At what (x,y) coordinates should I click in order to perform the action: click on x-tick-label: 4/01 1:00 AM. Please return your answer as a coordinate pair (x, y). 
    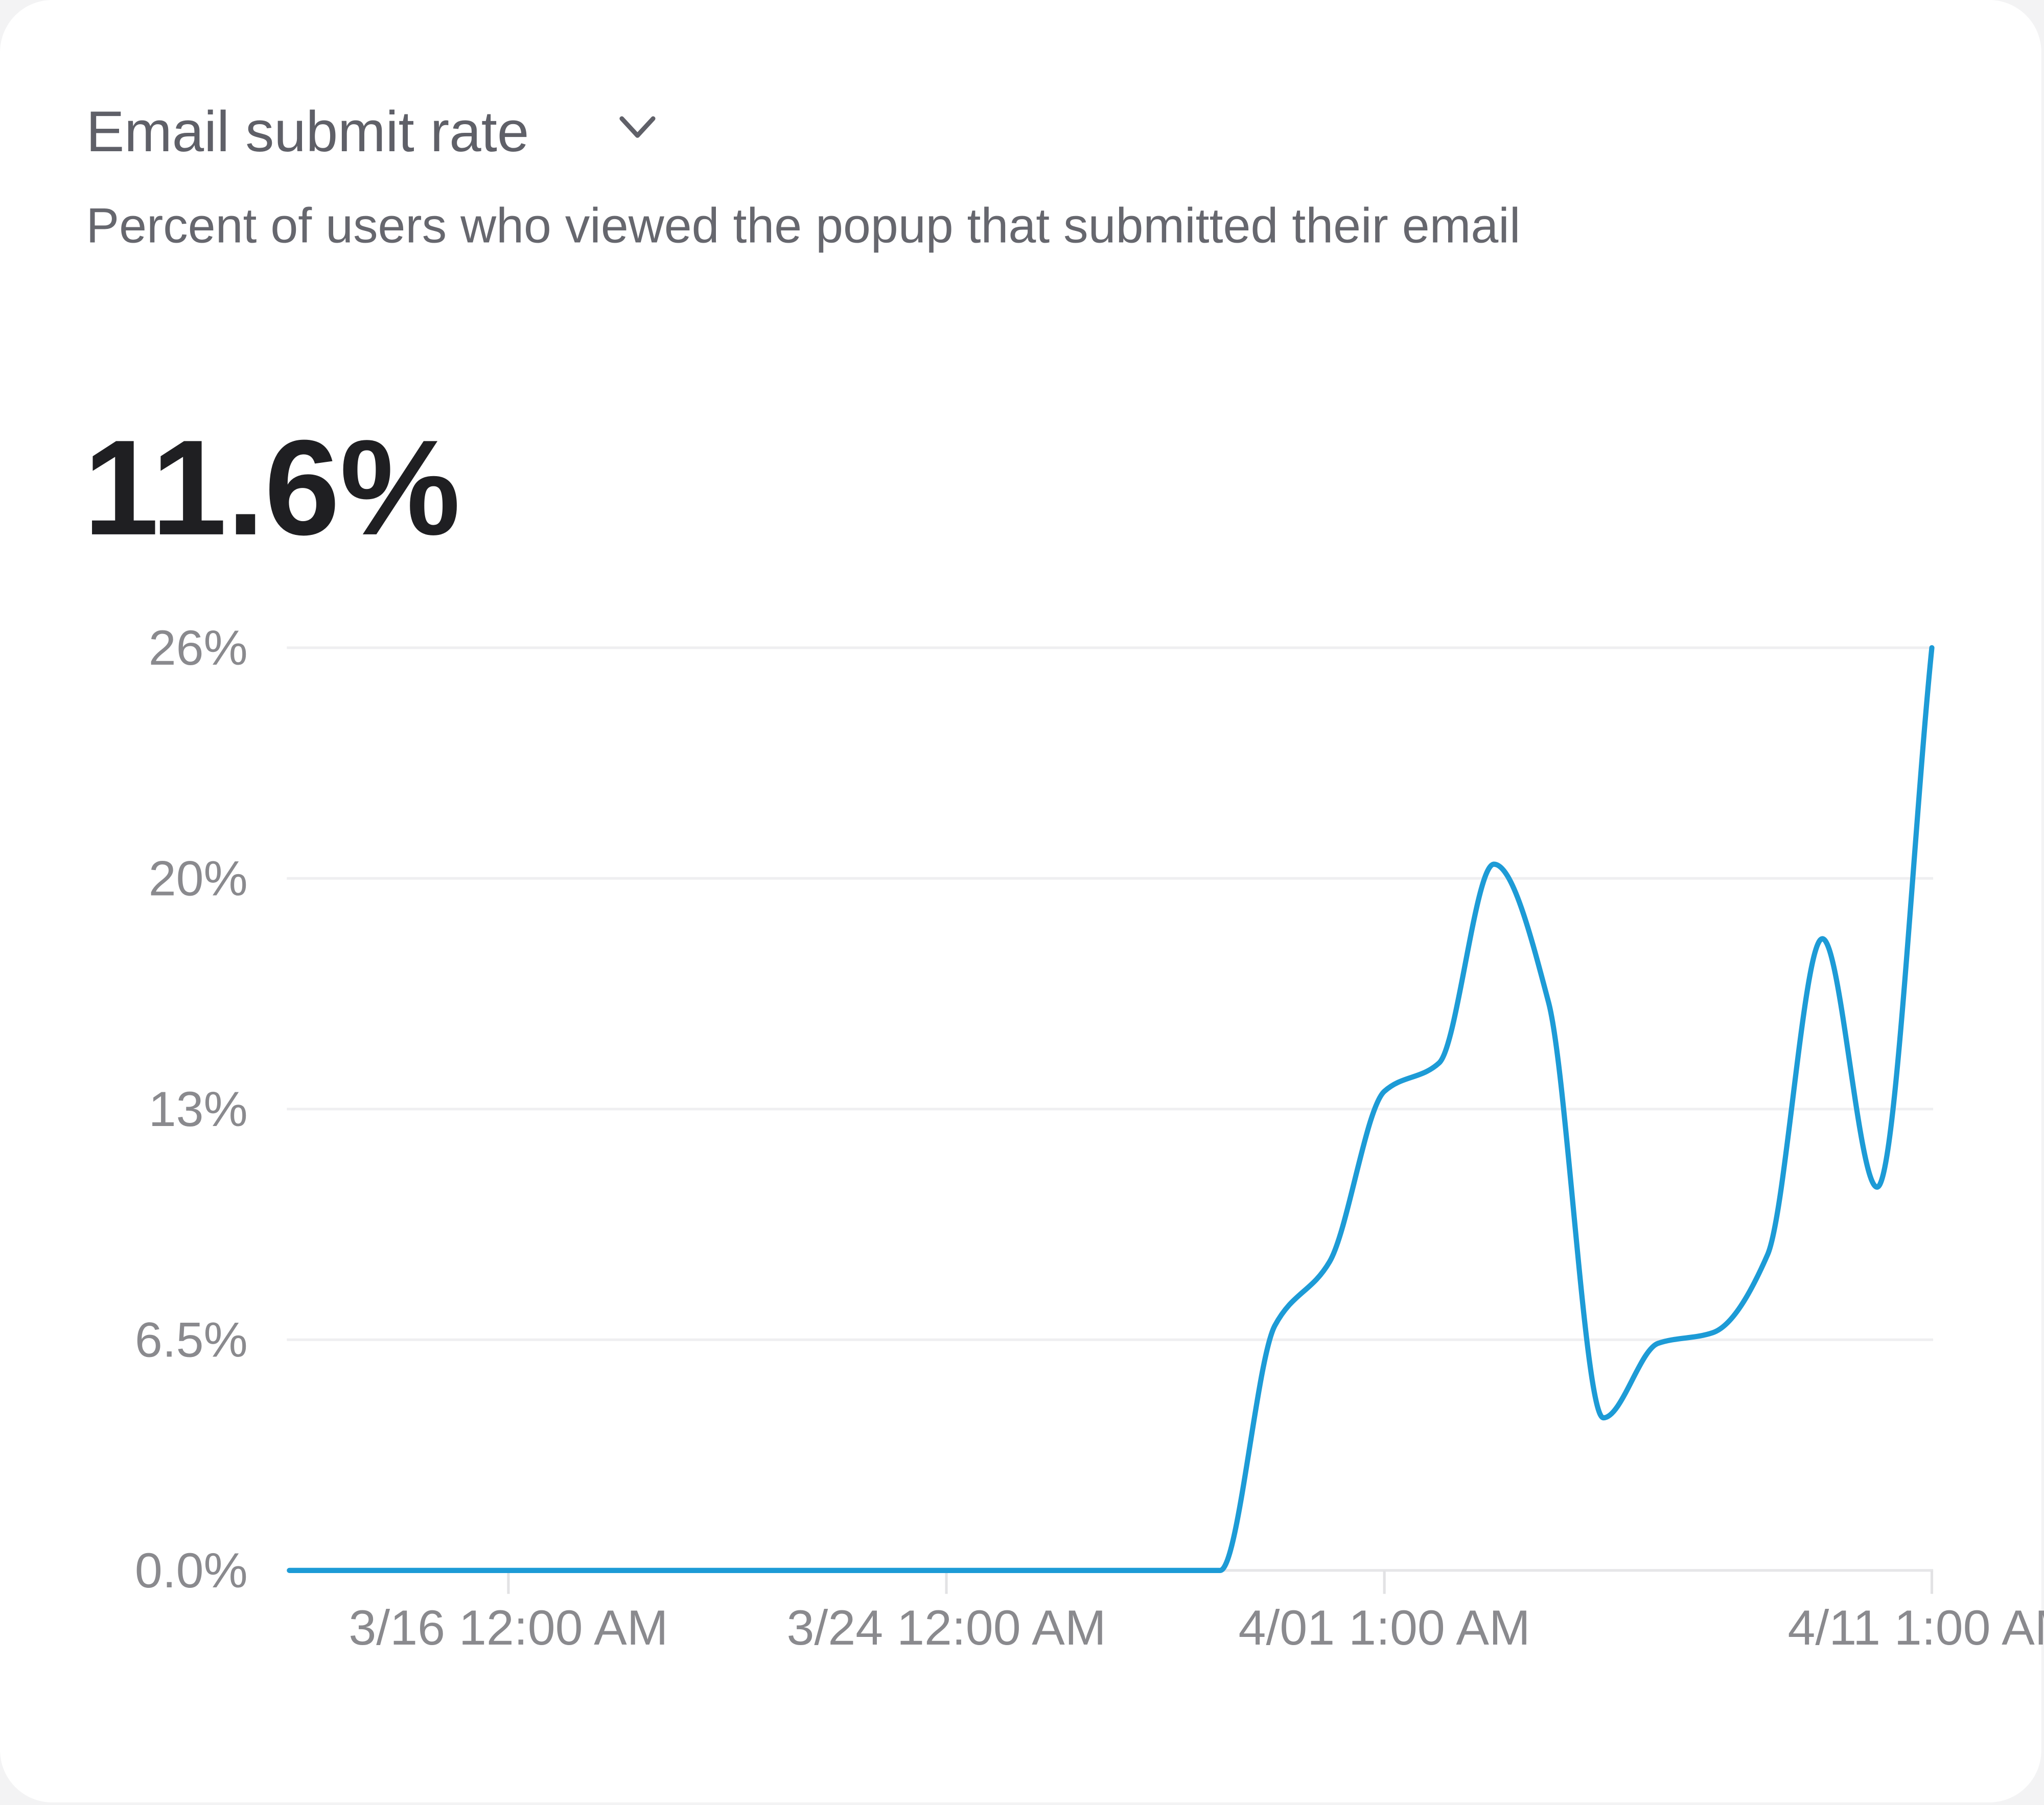
    Looking at the image, I should click on (1384, 1627).